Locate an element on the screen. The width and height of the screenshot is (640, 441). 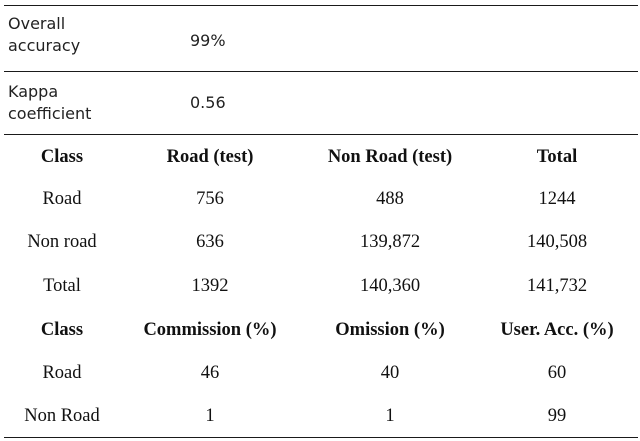
table-row: Road 756 488 1244 is located at coordinates (320, 199).